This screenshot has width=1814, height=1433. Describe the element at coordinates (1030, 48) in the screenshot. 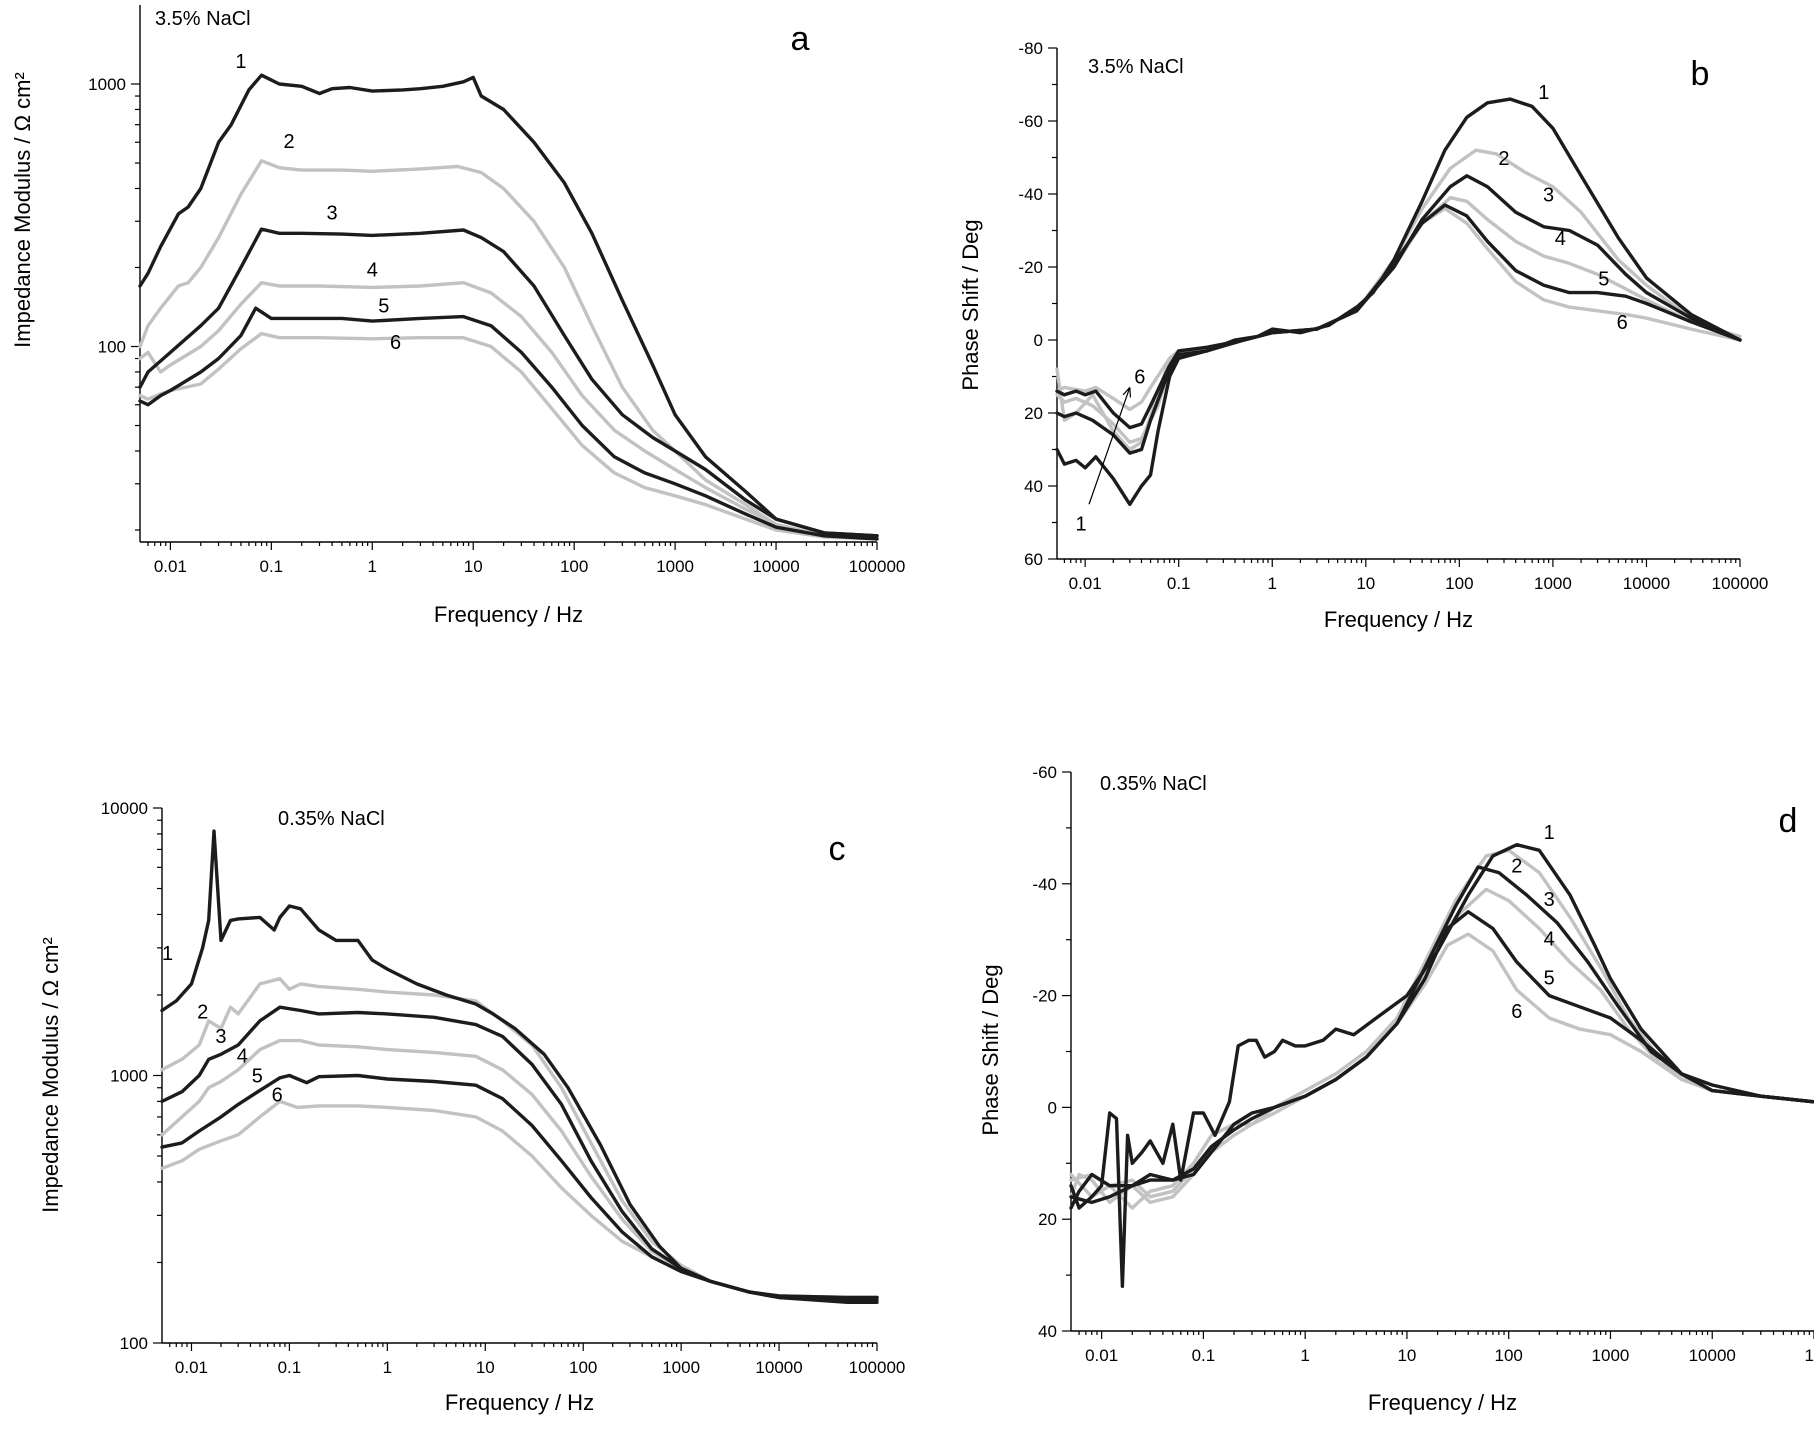

I see `y-tick-label: -80` at that location.